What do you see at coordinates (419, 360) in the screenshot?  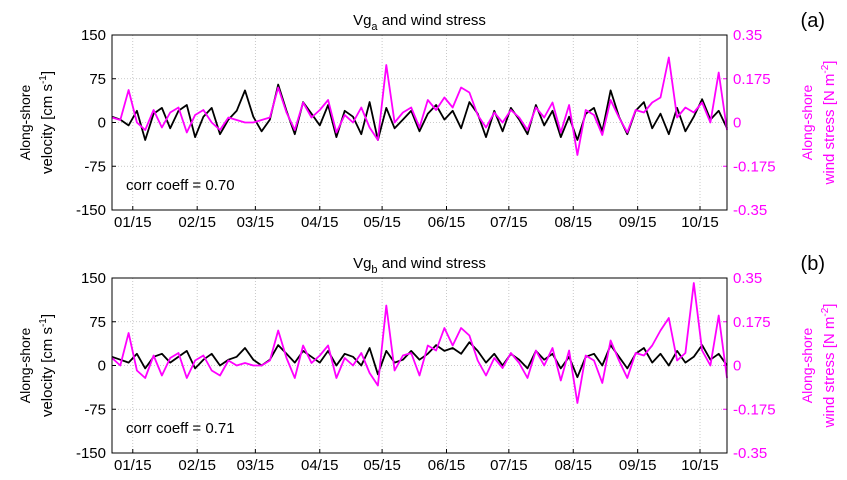 I see `series-line` at bounding box center [419, 360].